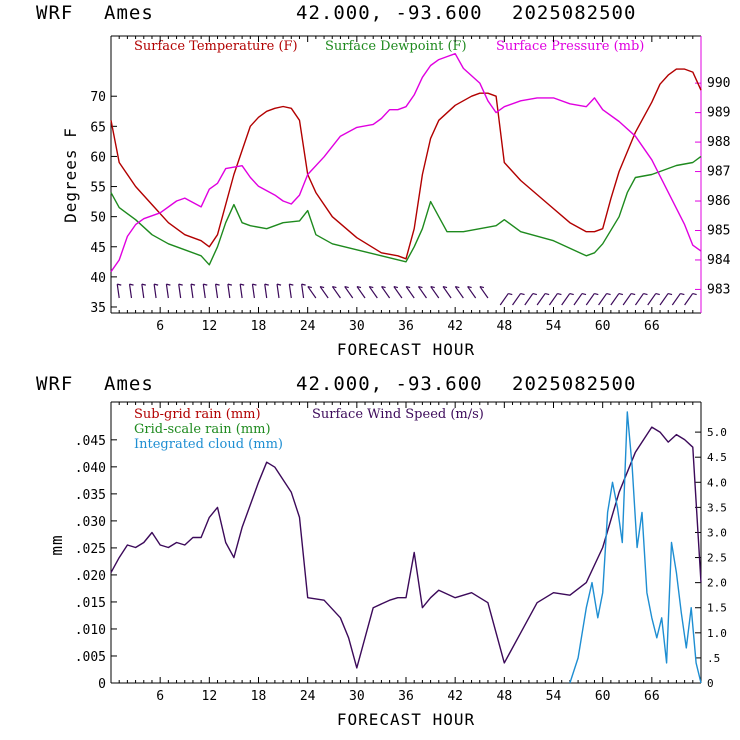  Describe the element at coordinates (717, 558) in the screenshot. I see `bottom-y2-tick-label: 2.5` at that location.